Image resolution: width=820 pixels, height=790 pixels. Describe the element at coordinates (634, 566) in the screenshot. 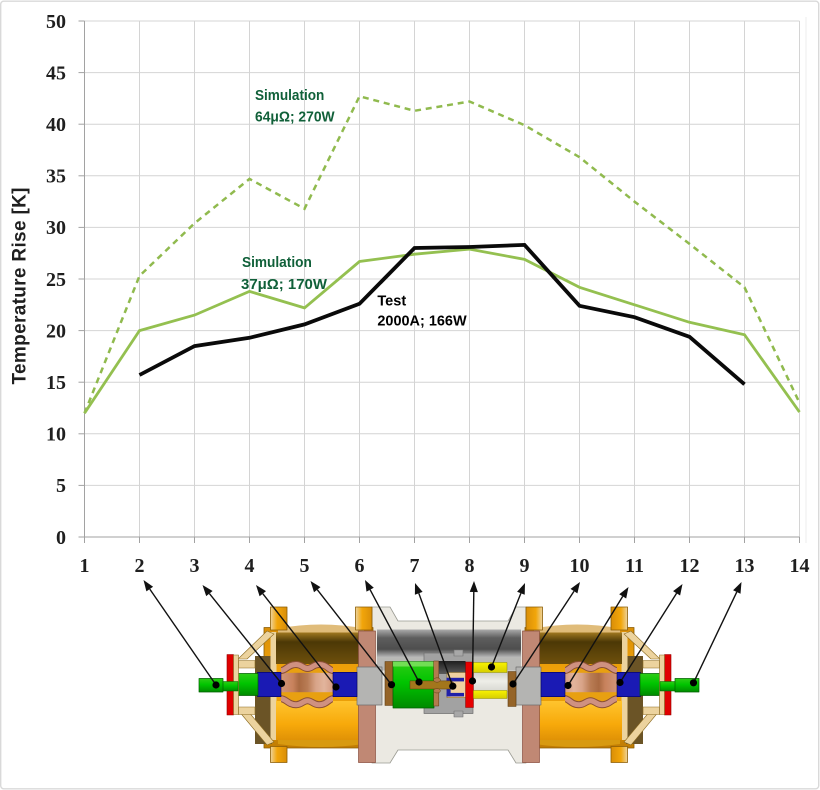

I see `svg-text: 11` at that location.